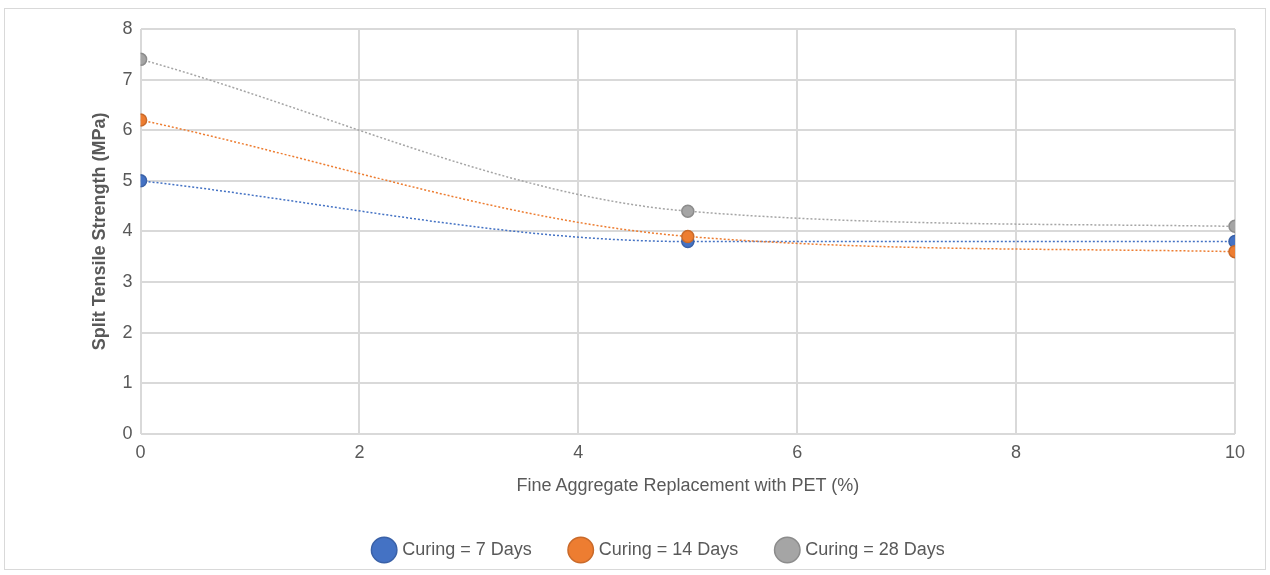  I want to click on y-tick-label: 5, so click(127, 179).